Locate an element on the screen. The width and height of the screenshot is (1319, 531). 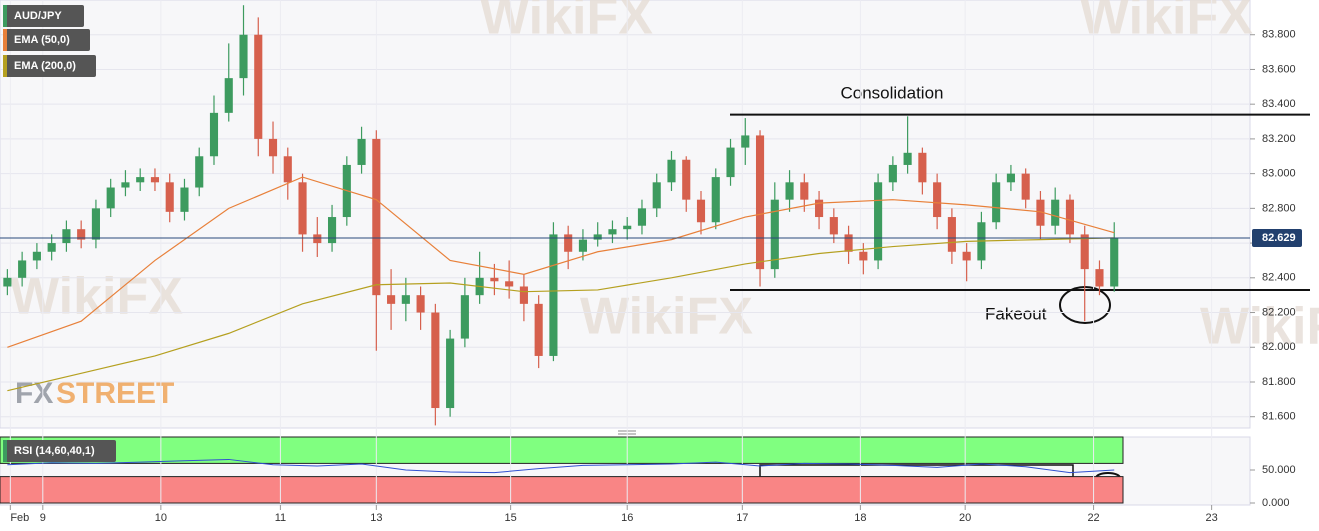
x-tick-label: 20 is located at coordinates (965, 518).